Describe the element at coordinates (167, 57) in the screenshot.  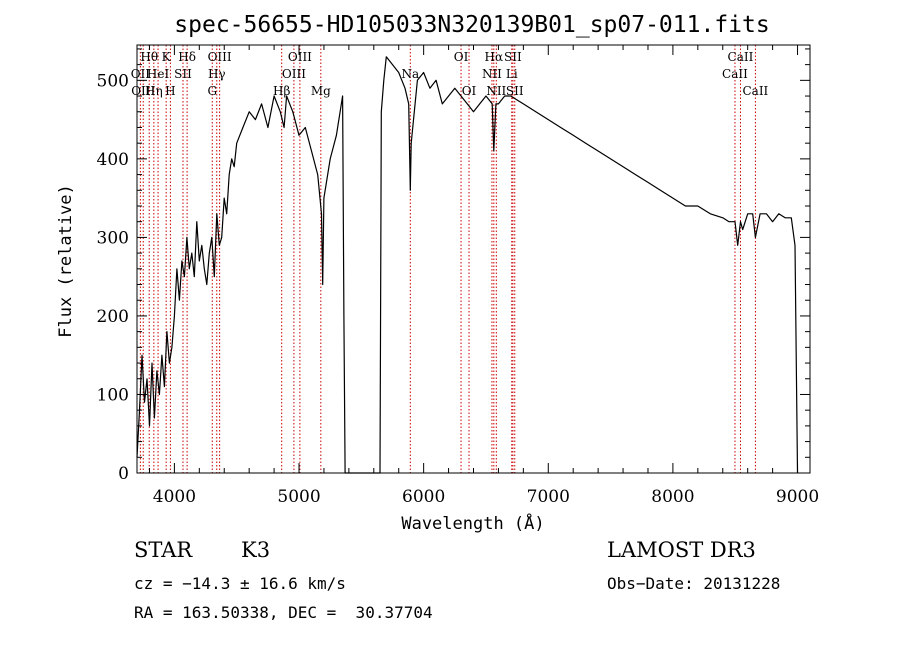
I see `line-marker-label: K` at that location.